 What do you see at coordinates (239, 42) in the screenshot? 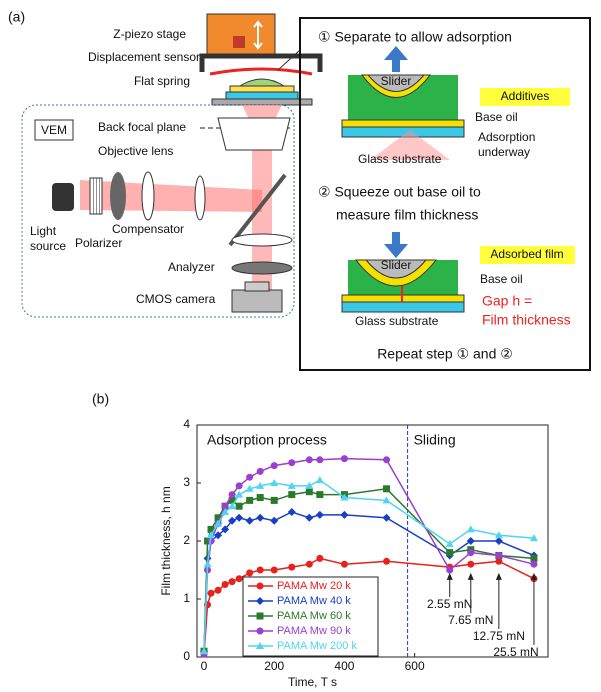
I see `sensor` at bounding box center [239, 42].